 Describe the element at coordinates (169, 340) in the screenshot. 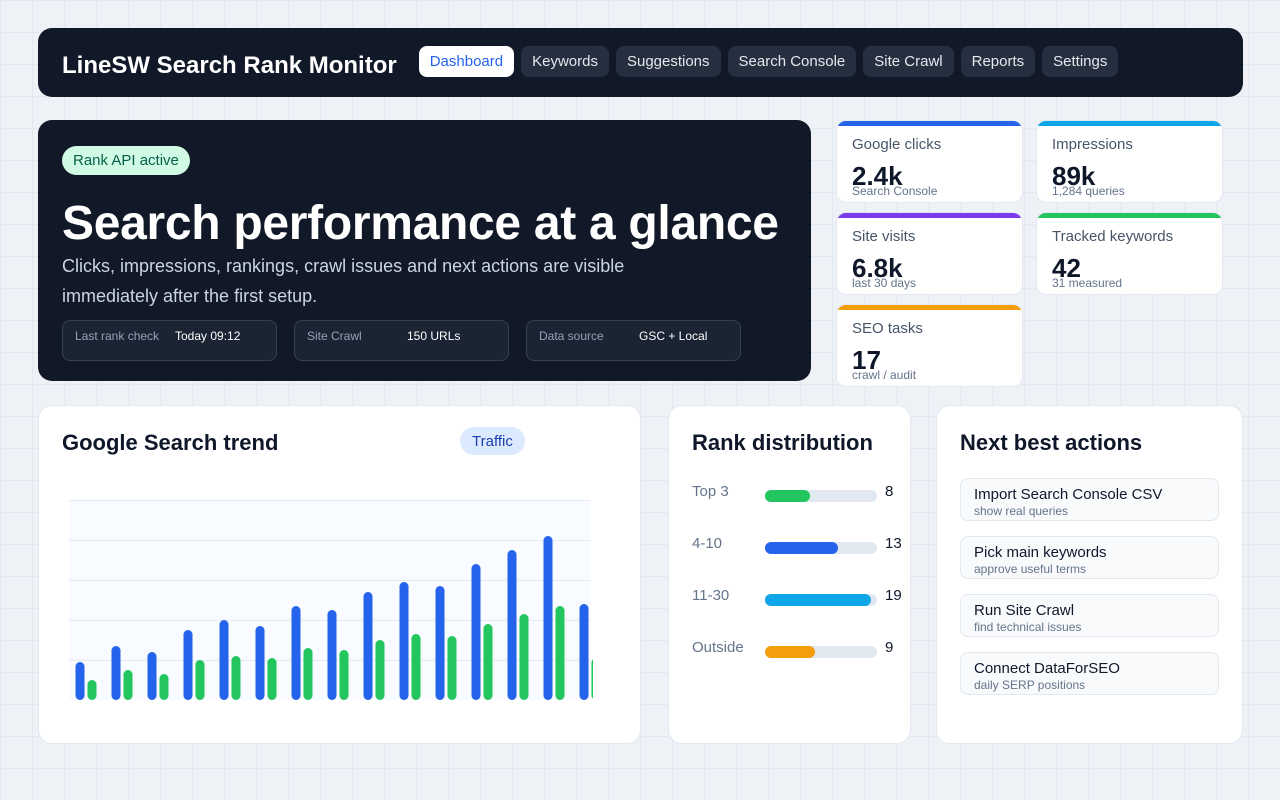

I see `info-chip-last-rank-check: Last rank check Today 09:12` at that location.